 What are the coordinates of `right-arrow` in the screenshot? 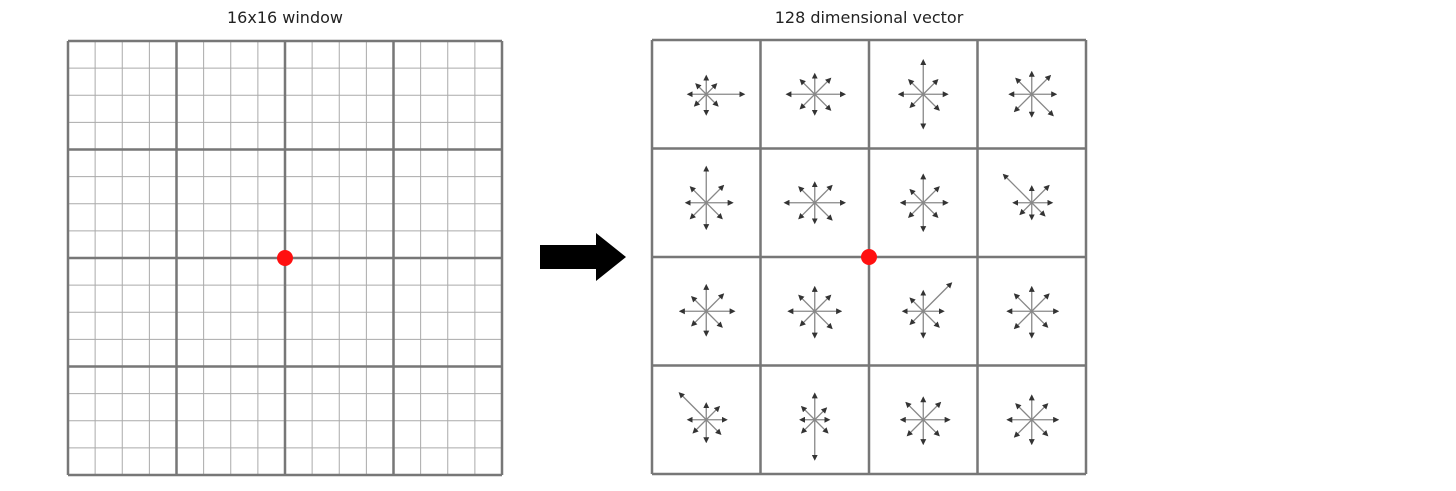 It's located at (583, 257).